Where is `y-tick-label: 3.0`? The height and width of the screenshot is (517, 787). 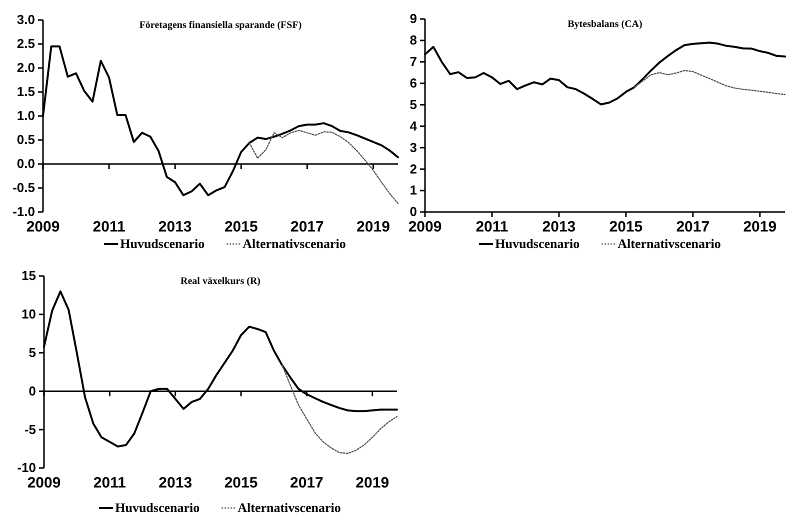 y-tick-label: 3.0 is located at coordinates (25, 20).